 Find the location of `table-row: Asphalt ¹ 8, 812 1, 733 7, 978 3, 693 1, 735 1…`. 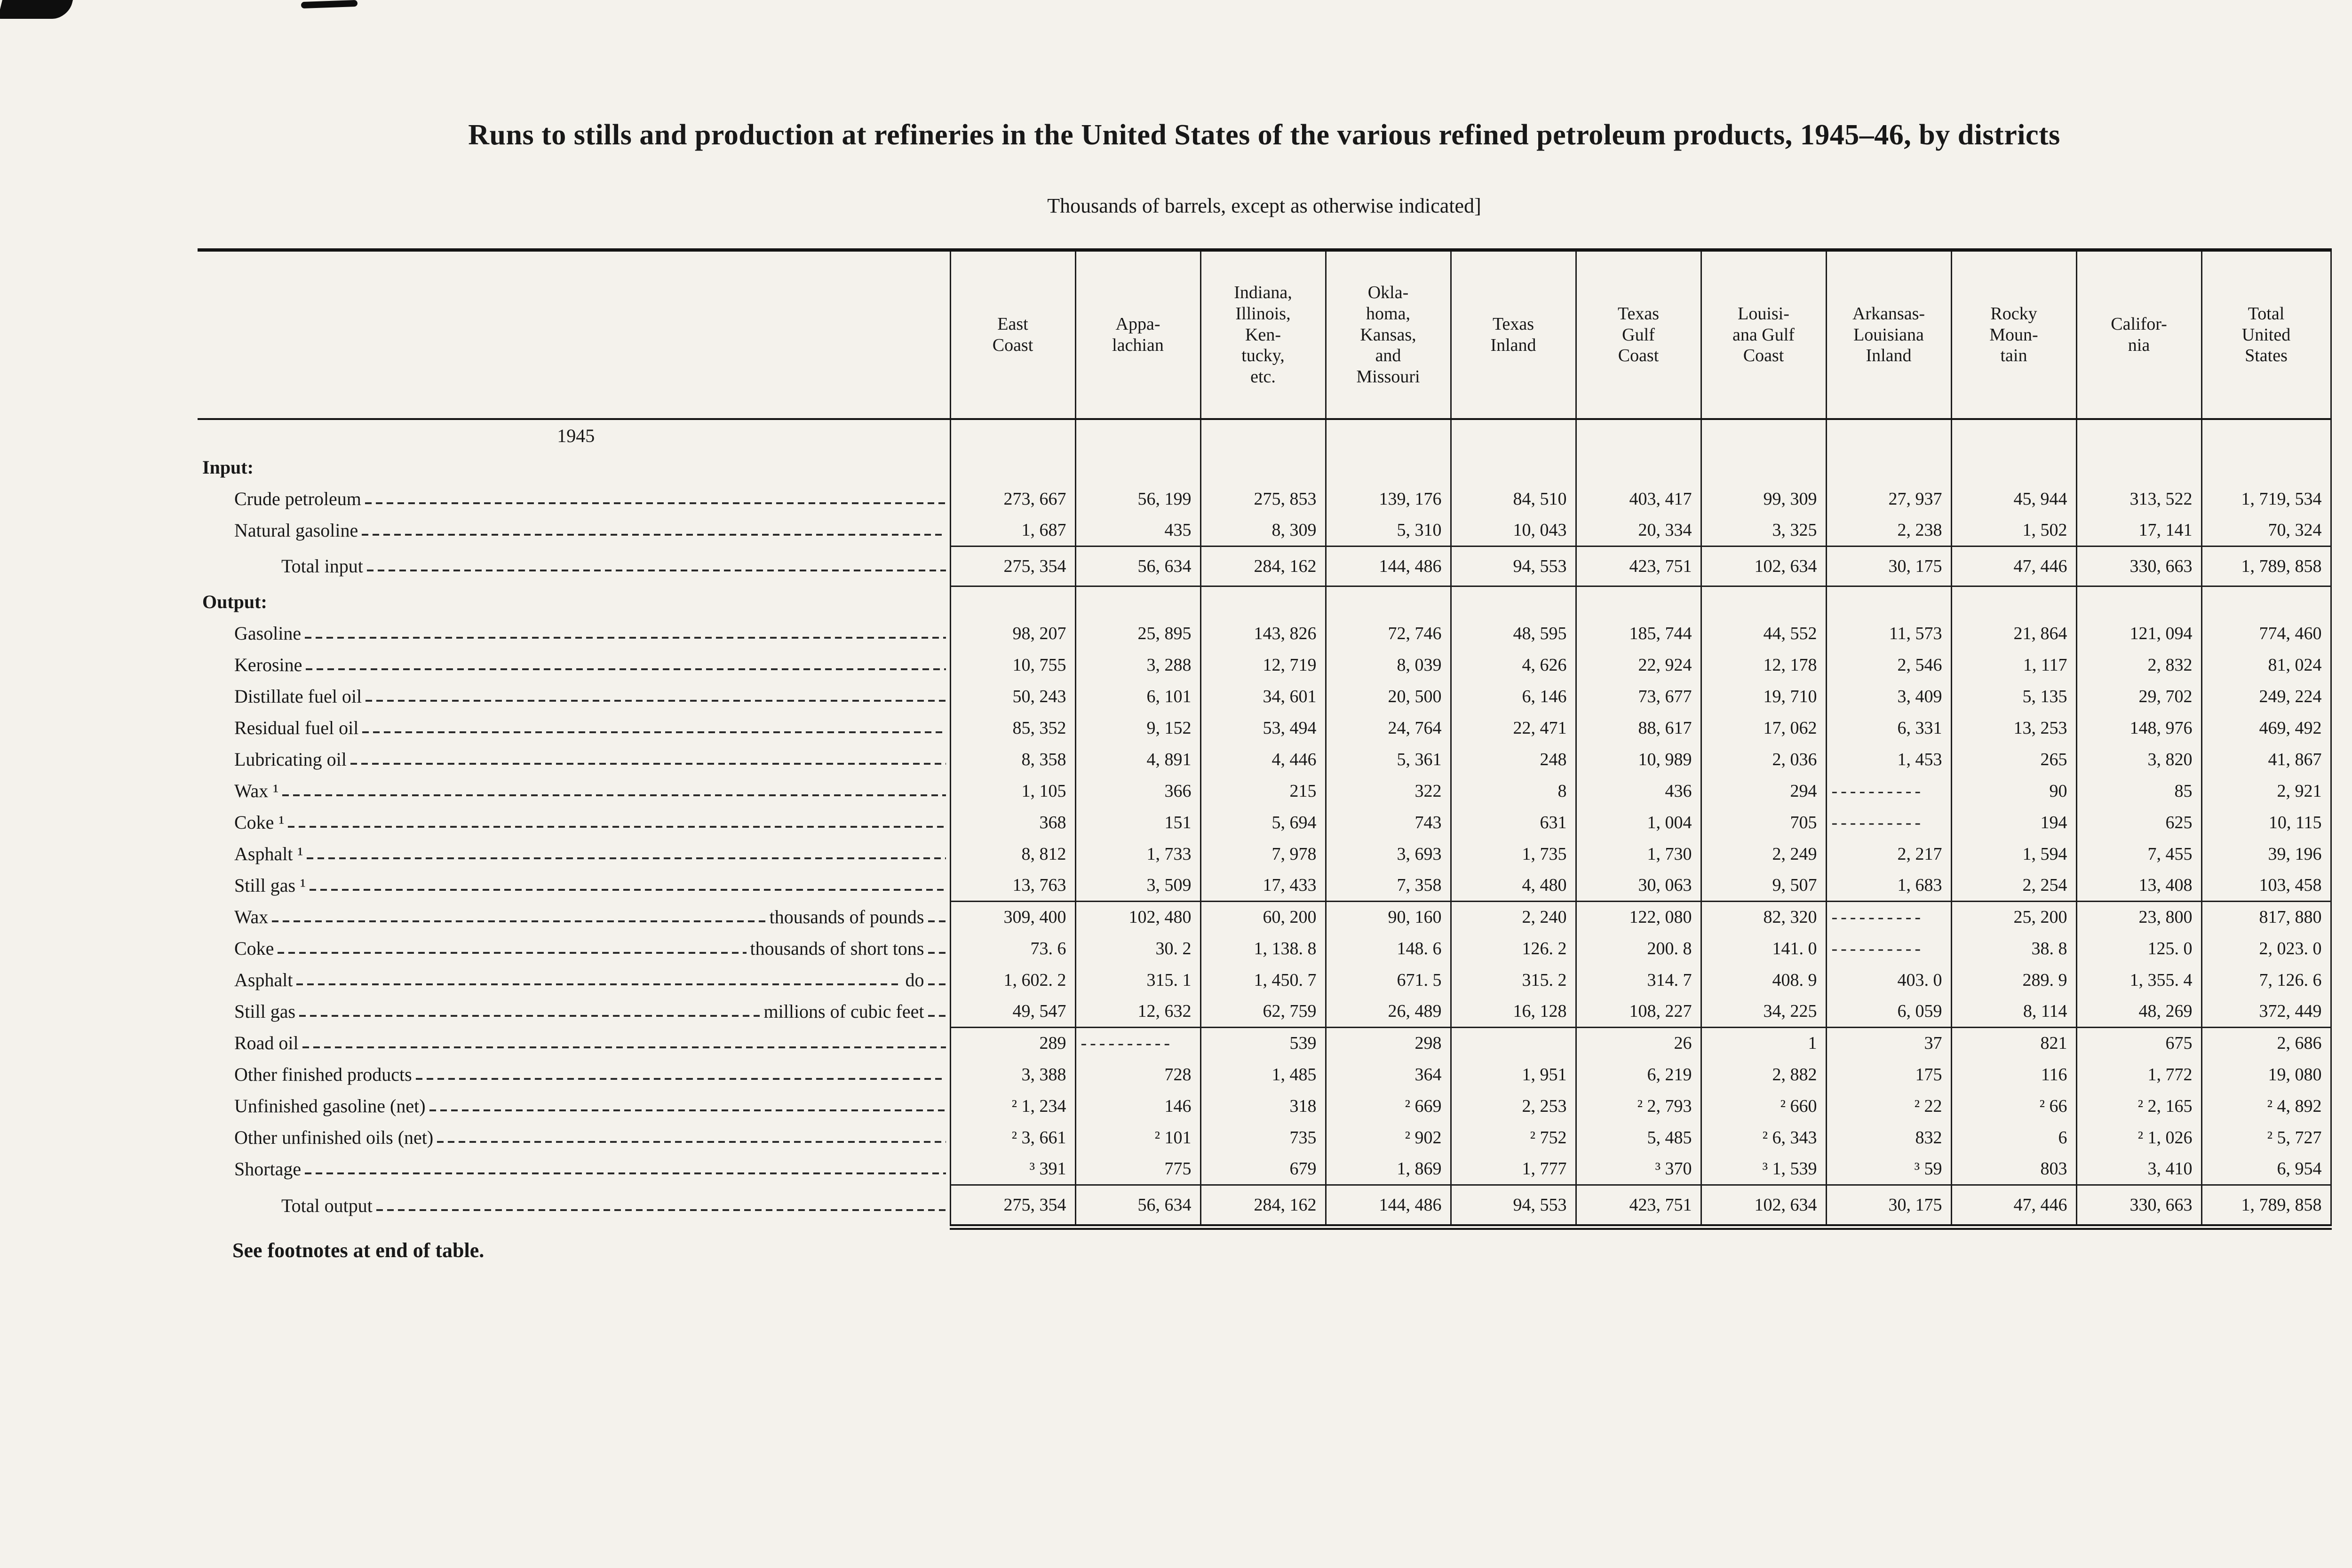

table-row: Asphalt ¹ 8, 812 1, 733 7, 978 3, 693 1, 735 1… is located at coordinates (1265, 854).